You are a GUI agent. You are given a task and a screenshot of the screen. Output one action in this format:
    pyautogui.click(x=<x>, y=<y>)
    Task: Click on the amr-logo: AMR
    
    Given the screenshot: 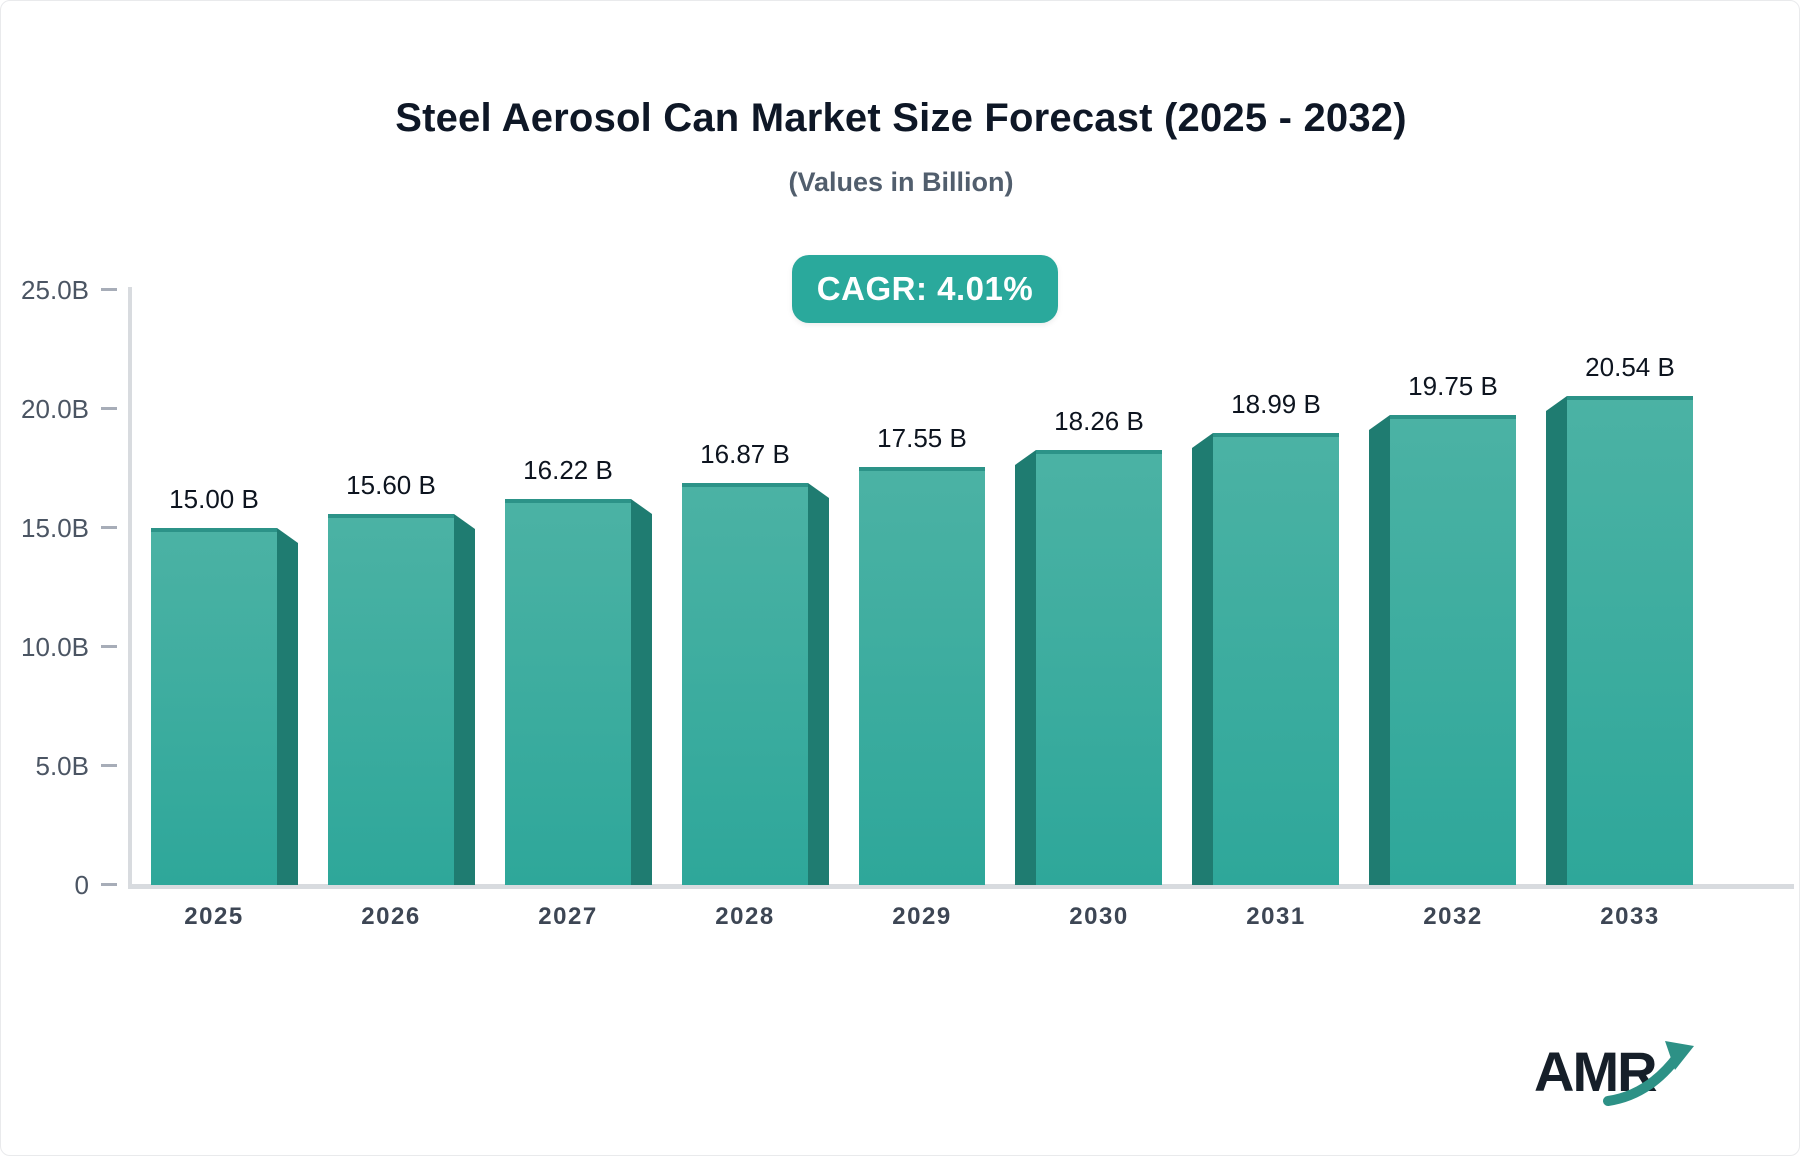 What is the action you would take?
    pyautogui.click(x=1621, y=1071)
    